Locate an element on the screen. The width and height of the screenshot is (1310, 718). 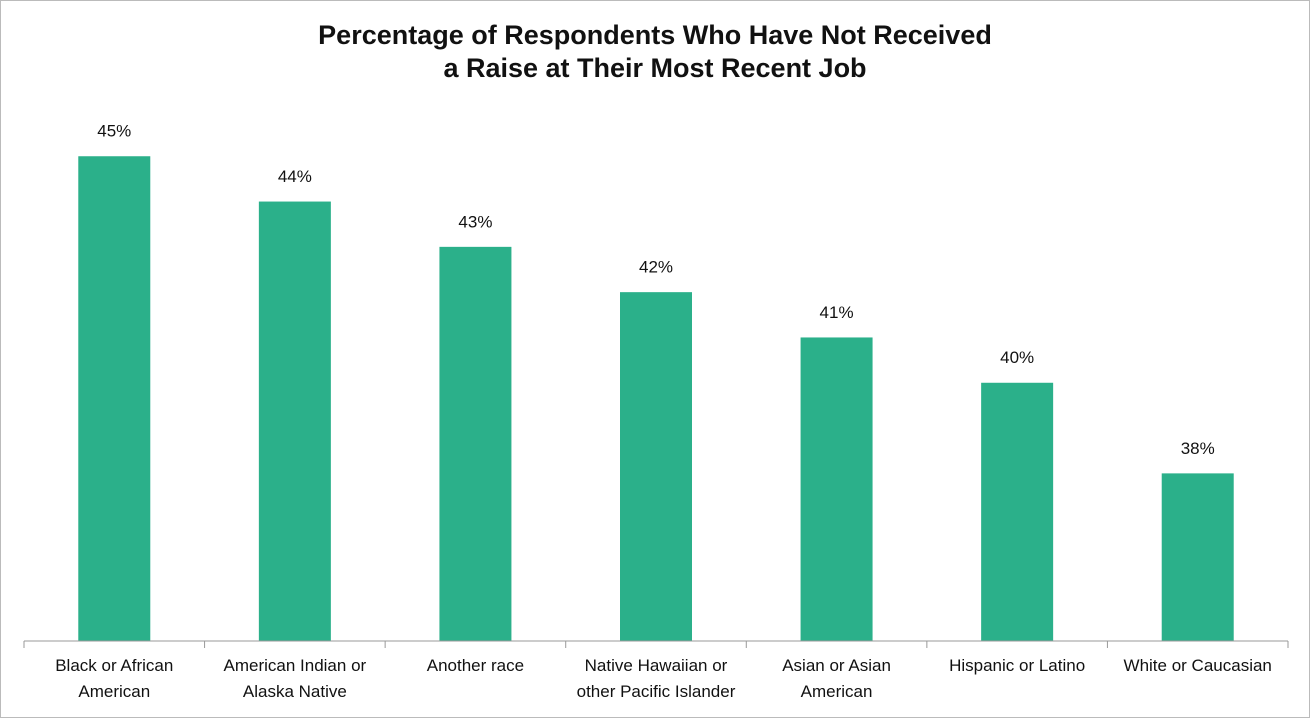
x-tick-label: White or Caucasian is located at coordinates (1198, 665).